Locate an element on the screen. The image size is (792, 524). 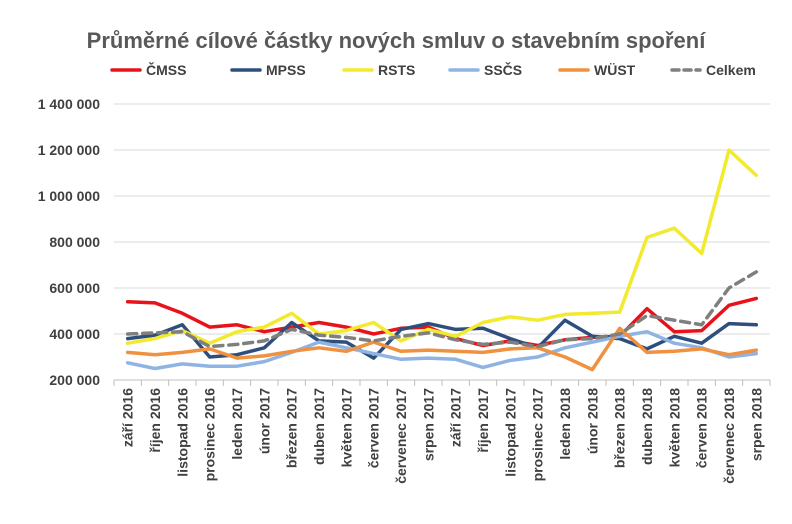
series-line-Celkem is located at coordinates (442, 309).